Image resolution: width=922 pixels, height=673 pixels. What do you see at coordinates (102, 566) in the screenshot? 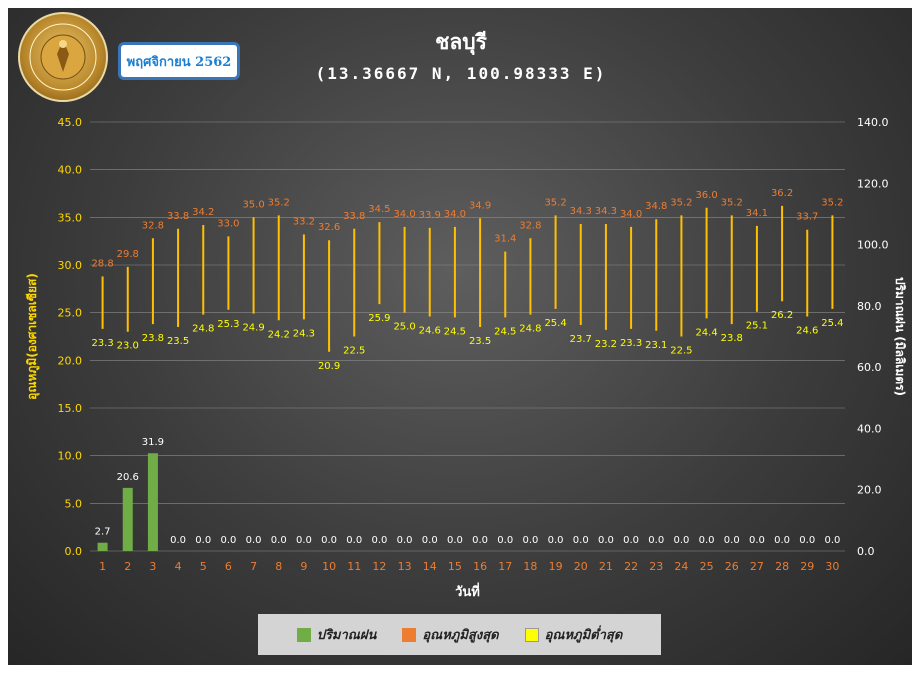
I see `x-tick-label: 1` at bounding box center [102, 566].